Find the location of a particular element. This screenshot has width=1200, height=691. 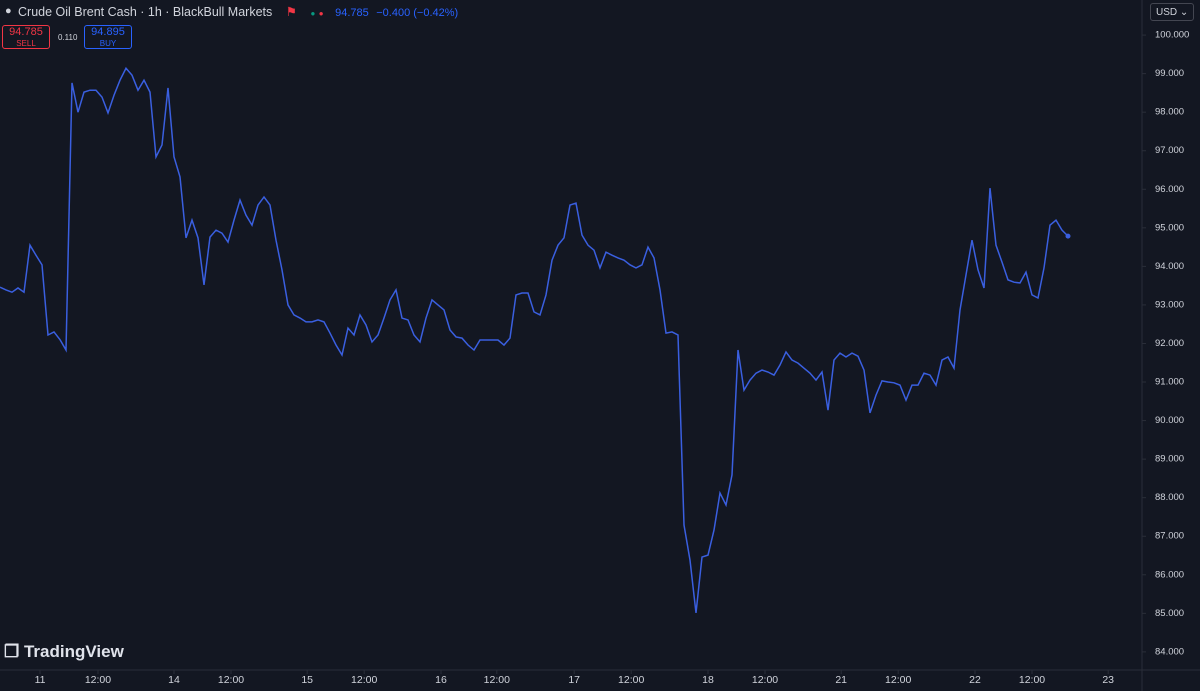

x-tick-label: 16 is located at coordinates (441, 680).